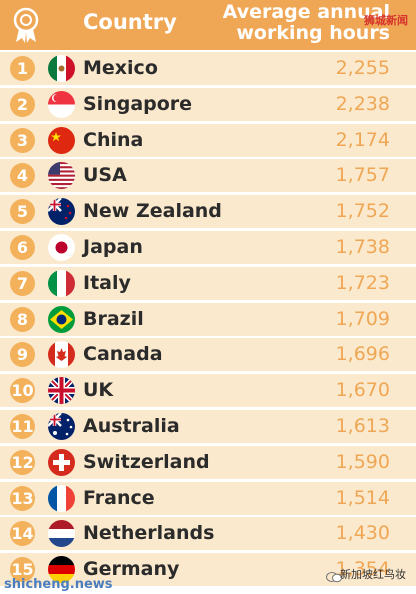 This screenshot has height=594, width=416. What do you see at coordinates (61, 319) in the screenshot?
I see `brazil-flag-icon` at bounding box center [61, 319].